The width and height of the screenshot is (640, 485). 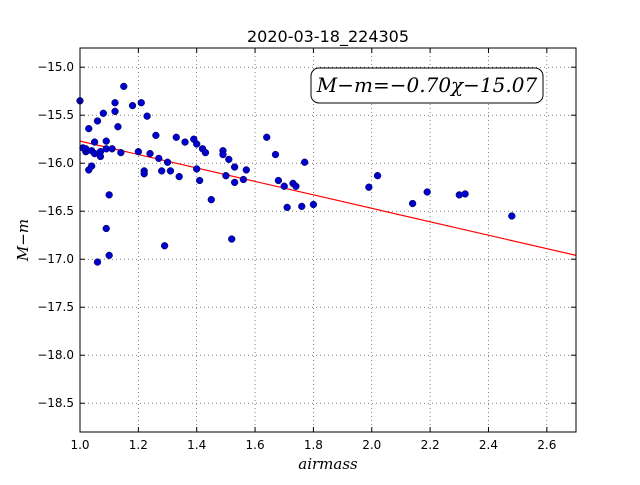 I want to click on y-tick-label: −18.0, so click(x=55, y=355).